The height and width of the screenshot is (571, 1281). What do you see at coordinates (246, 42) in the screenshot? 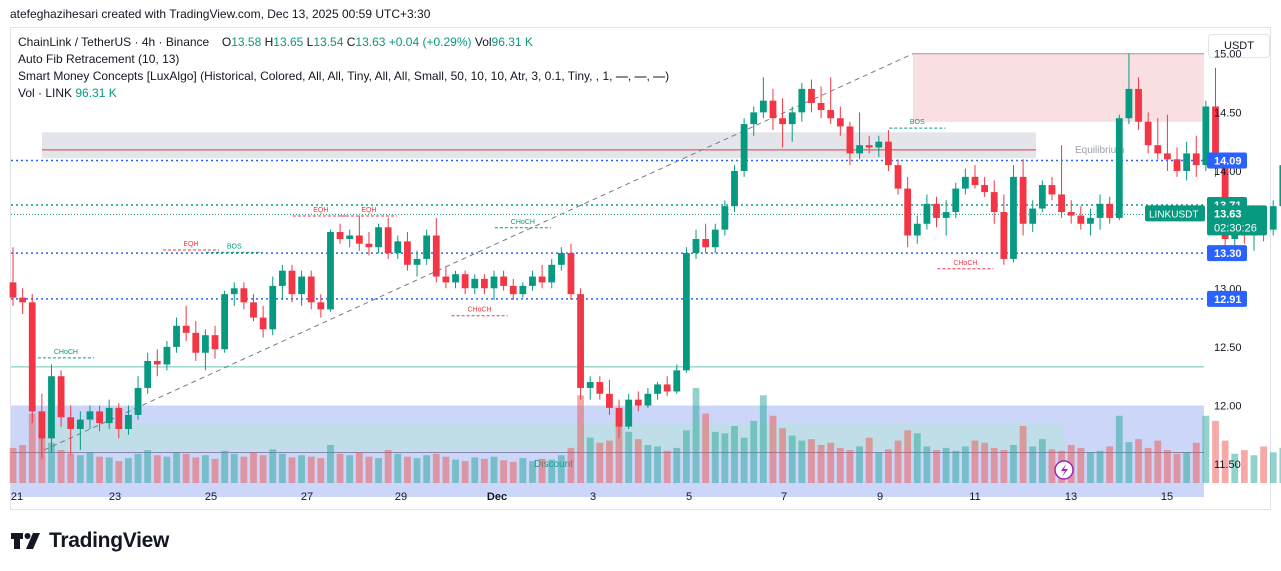
I see `legend-open-value: 13.58` at bounding box center [246, 42].